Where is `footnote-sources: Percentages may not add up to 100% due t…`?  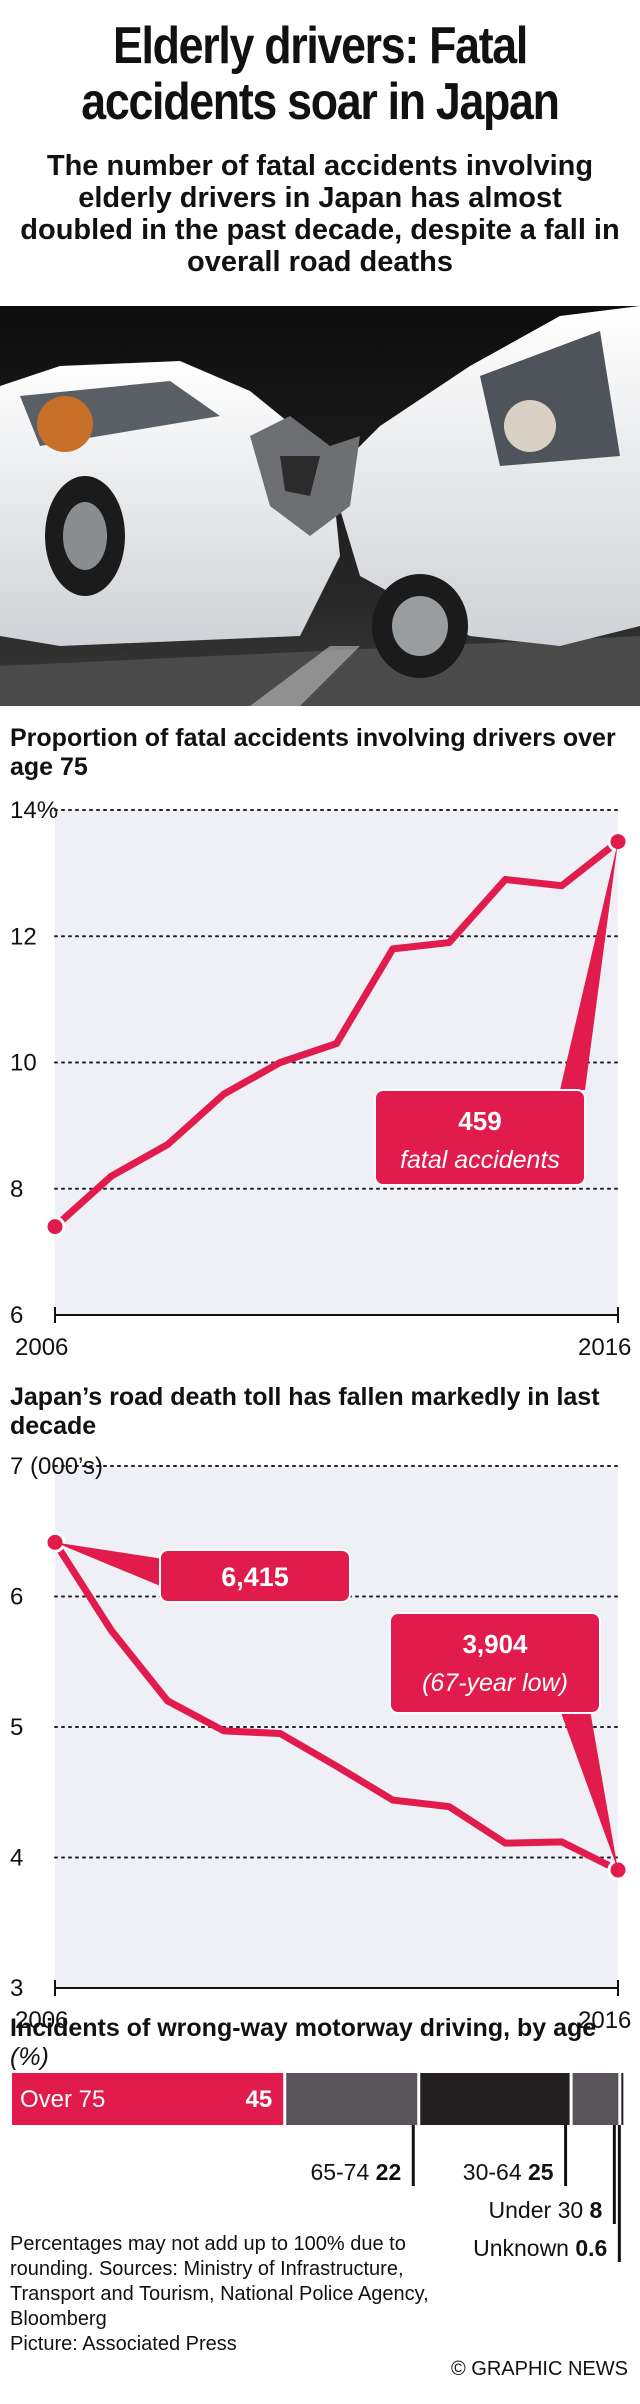 footnote-sources: Percentages may not add up to 100% due t… is located at coordinates (219, 2281).